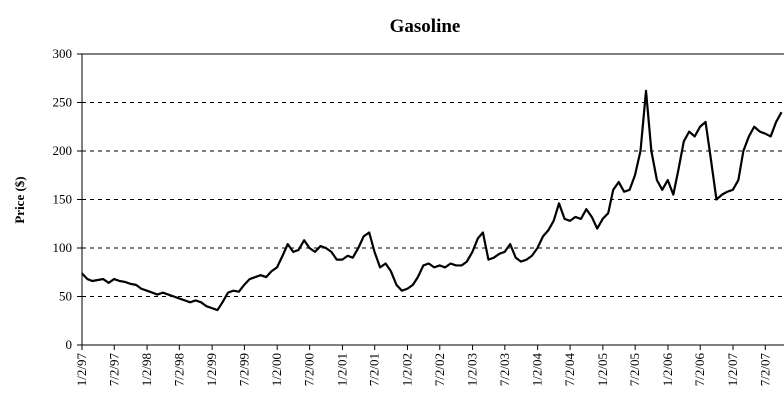  What do you see at coordinates (699, 370) in the screenshot?
I see `x-tick-label: 7/2/06` at bounding box center [699, 370].